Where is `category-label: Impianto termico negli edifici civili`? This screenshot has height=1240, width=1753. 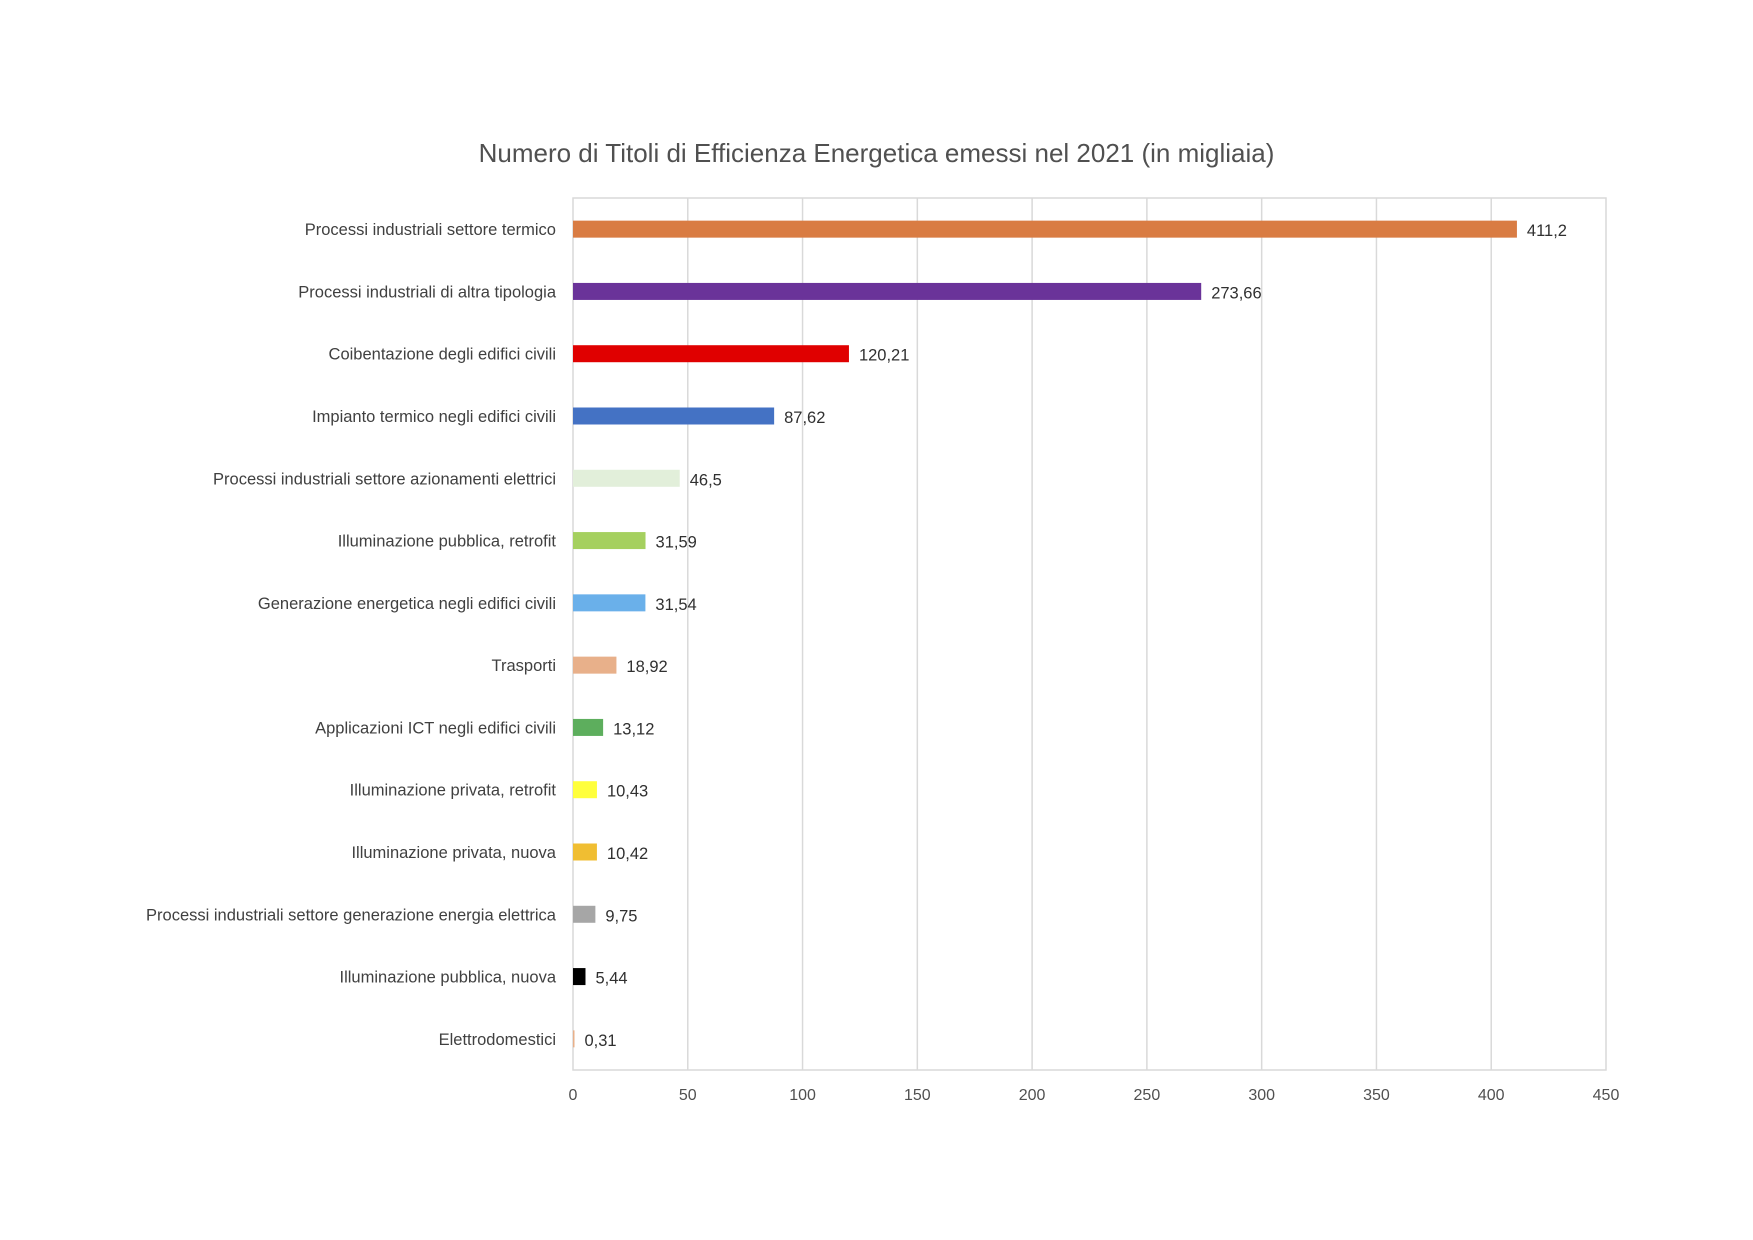
category-label: Impianto termico negli edifici civili is located at coordinates (434, 417).